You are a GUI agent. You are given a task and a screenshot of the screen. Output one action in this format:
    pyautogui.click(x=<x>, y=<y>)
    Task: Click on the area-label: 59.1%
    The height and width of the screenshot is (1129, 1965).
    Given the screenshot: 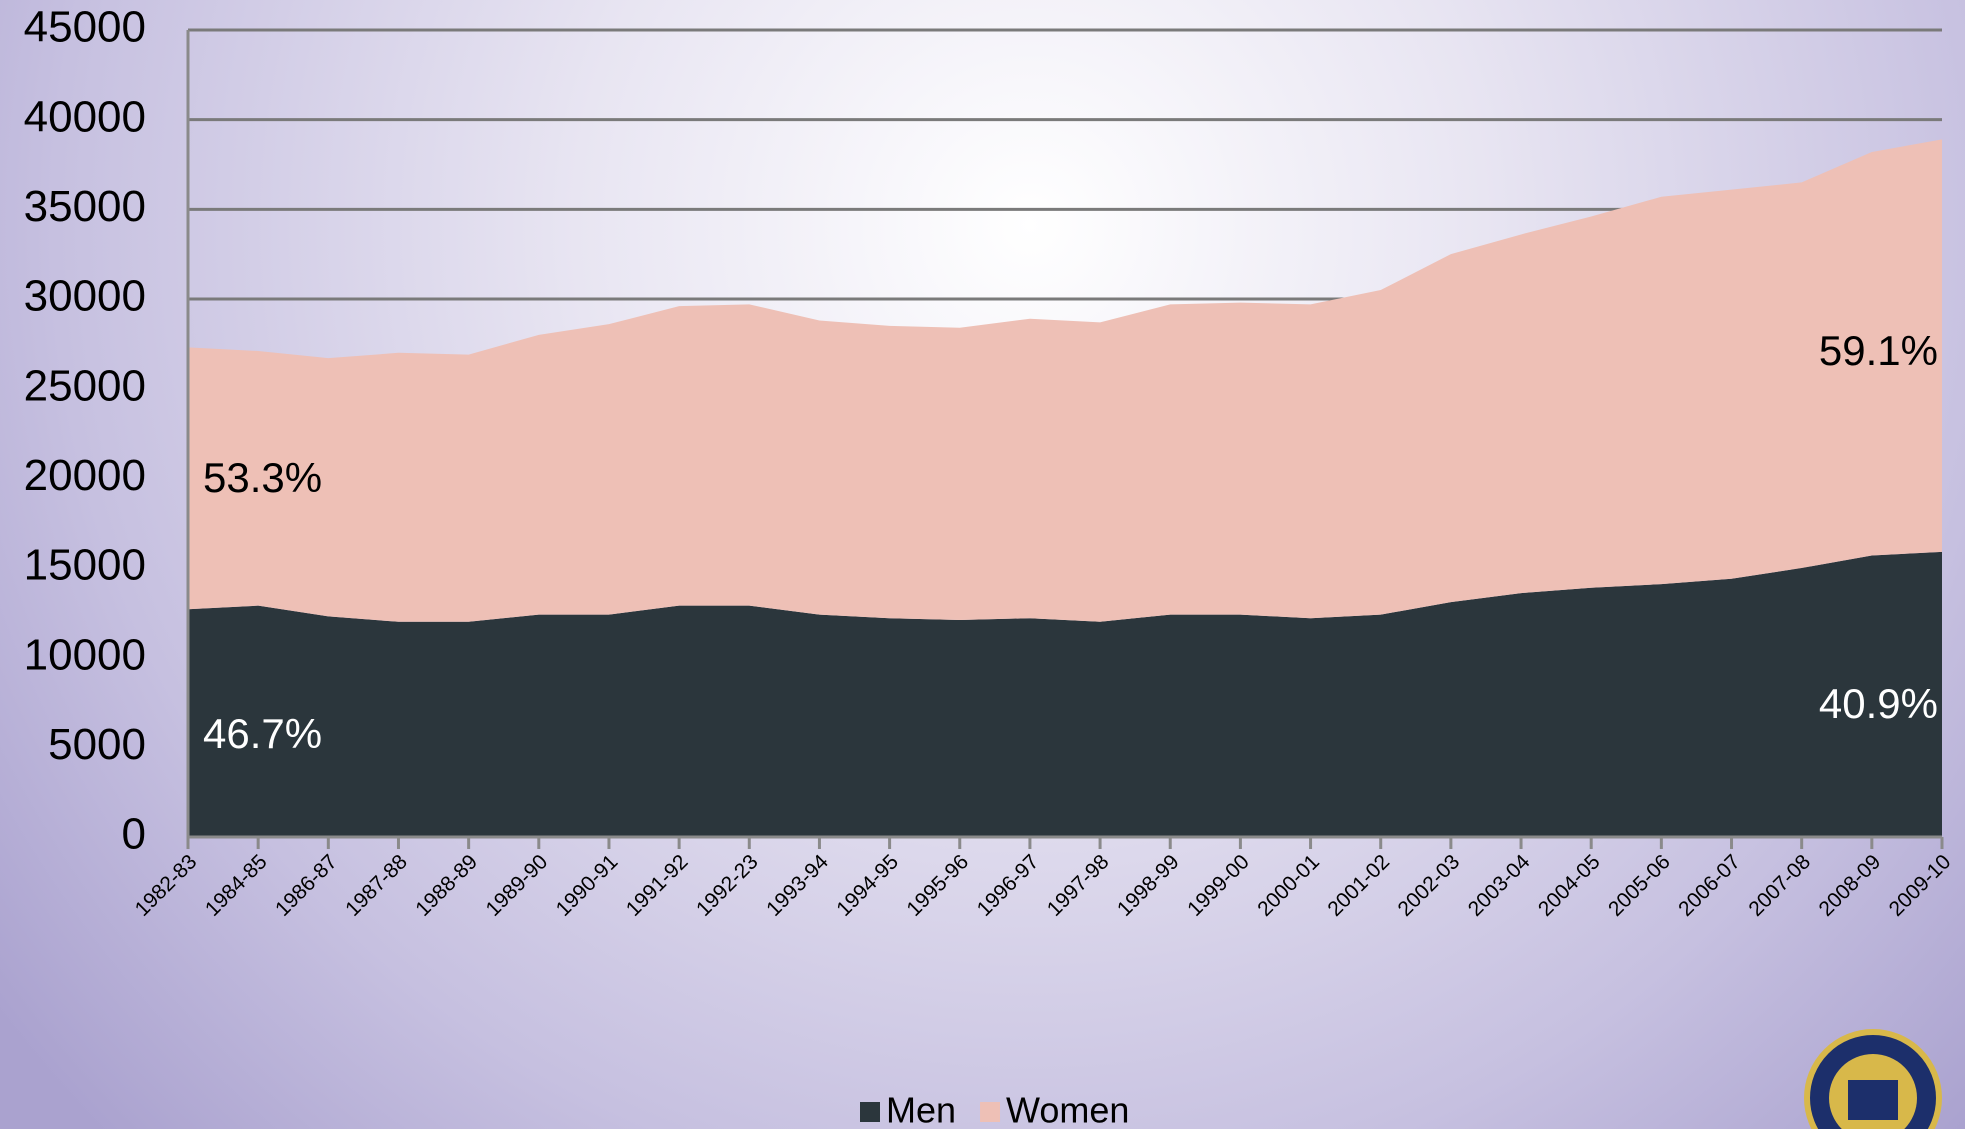 What is the action you would take?
    pyautogui.click(x=1878, y=350)
    